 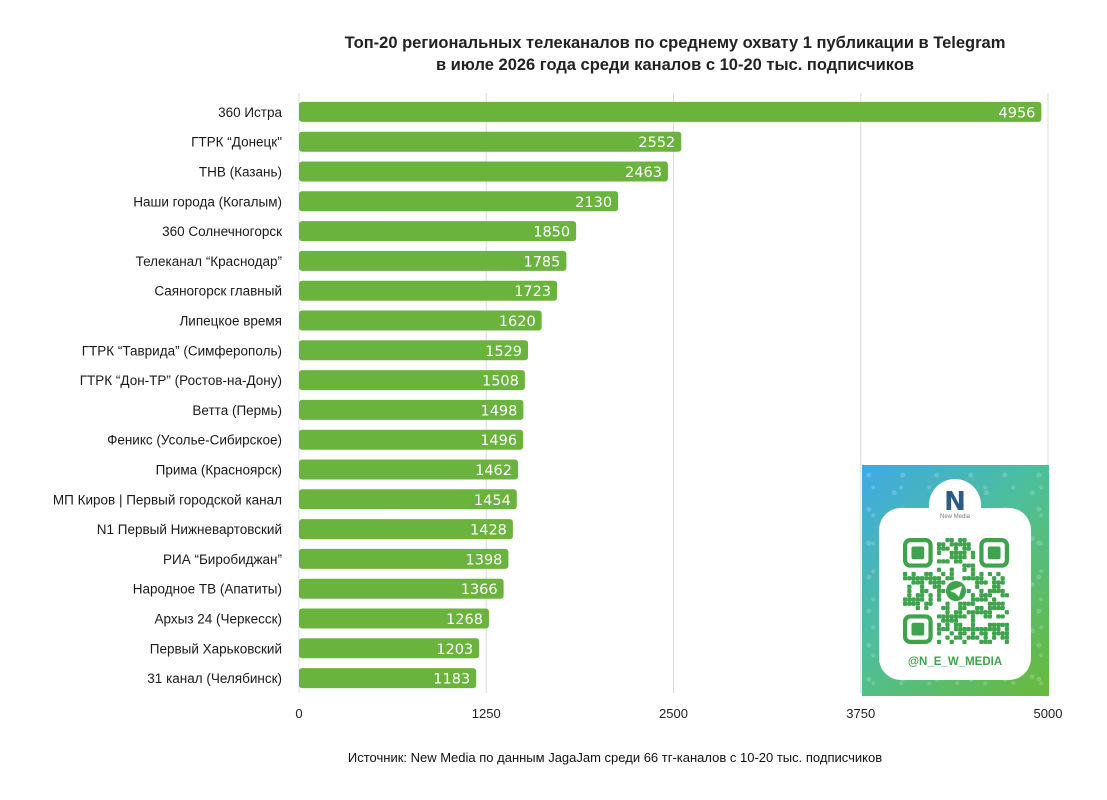 I want to click on category-label: N1 Первый Нижневартовский, so click(x=189, y=529).